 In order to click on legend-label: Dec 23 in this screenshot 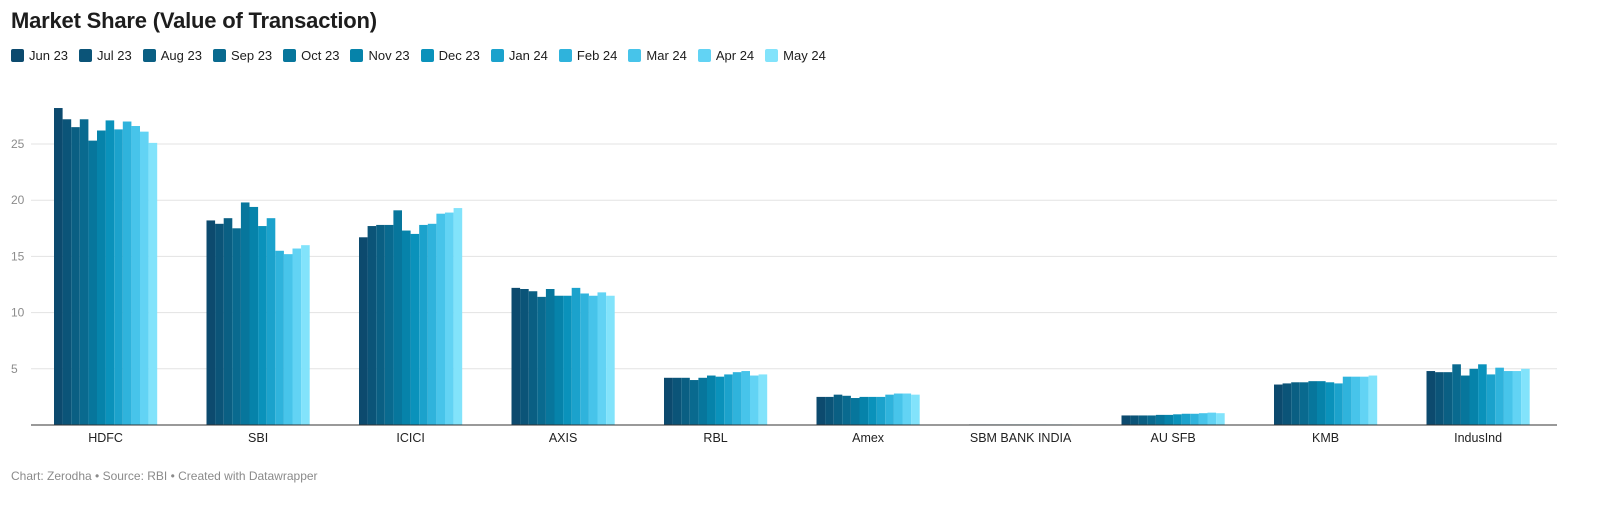, I will do `click(459, 55)`.